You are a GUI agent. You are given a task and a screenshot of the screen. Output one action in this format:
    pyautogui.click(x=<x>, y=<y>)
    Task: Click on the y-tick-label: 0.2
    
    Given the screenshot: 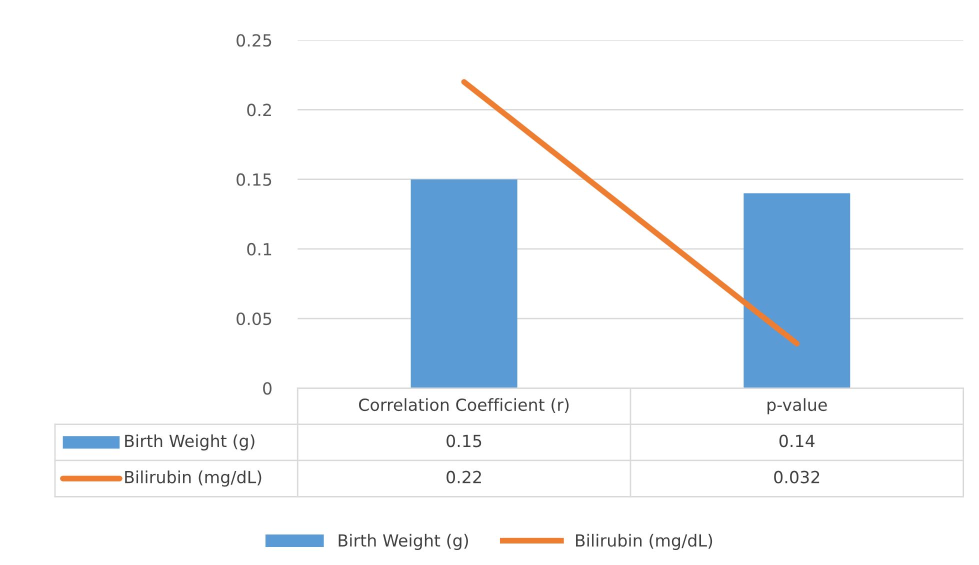 What is the action you would take?
    pyautogui.click(x=259, y=110)
    